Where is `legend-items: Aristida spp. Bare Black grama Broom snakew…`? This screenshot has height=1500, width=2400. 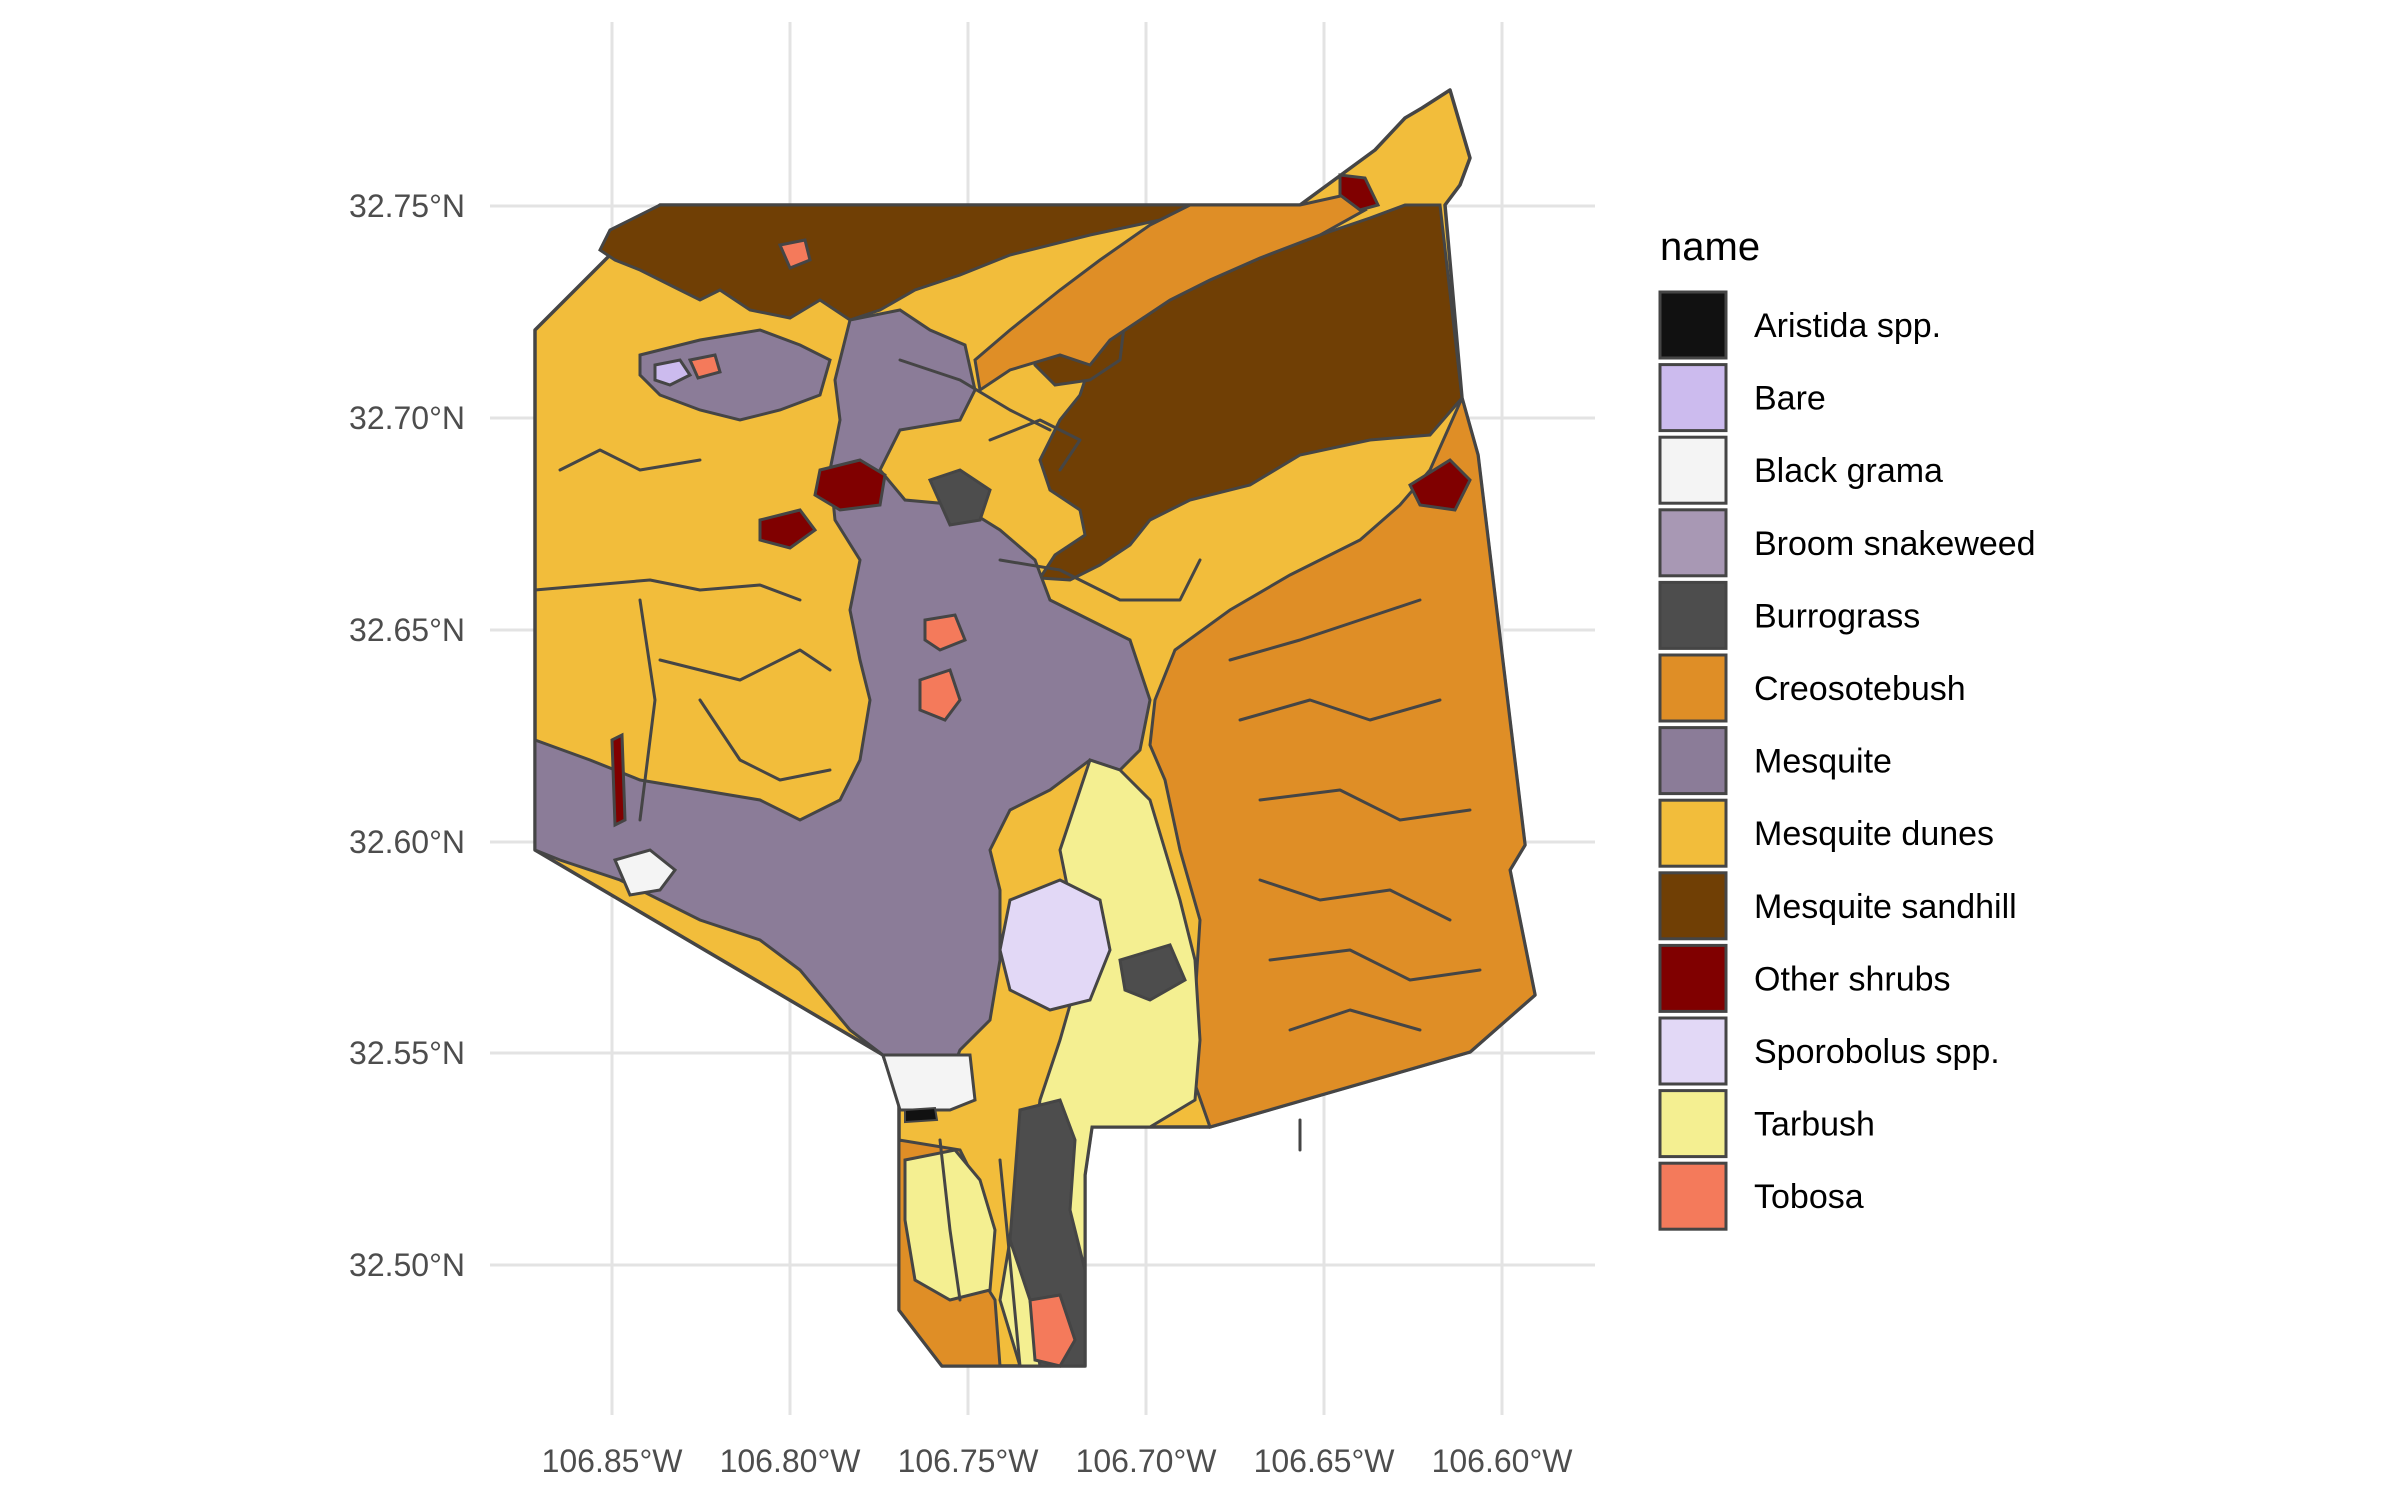
legend-items: Aristida spp. Bare Black grama Broom snakew… is located at coordinates (1847, 760).